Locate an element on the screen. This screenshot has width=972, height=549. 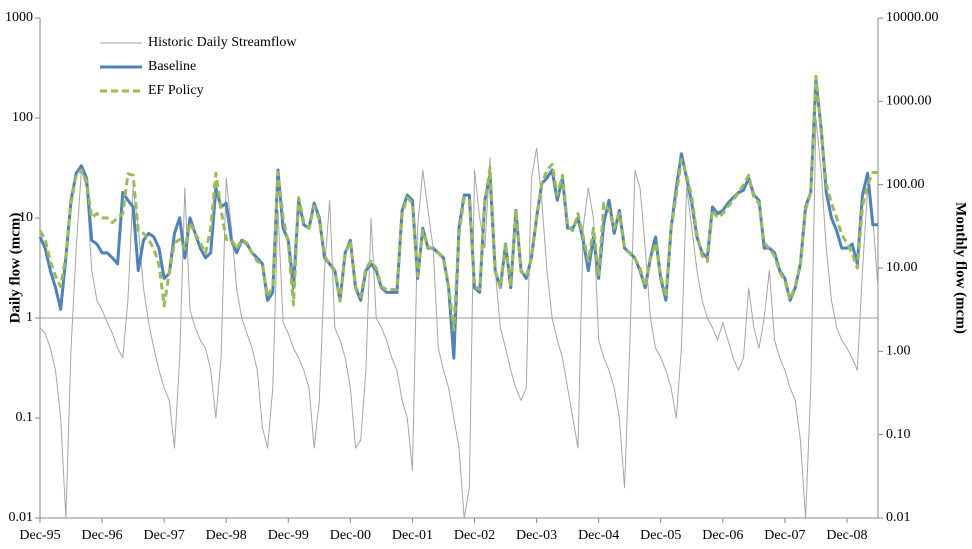
y2-axis-title: Monthly flow (mcm) is located at coordinates (961, 268).